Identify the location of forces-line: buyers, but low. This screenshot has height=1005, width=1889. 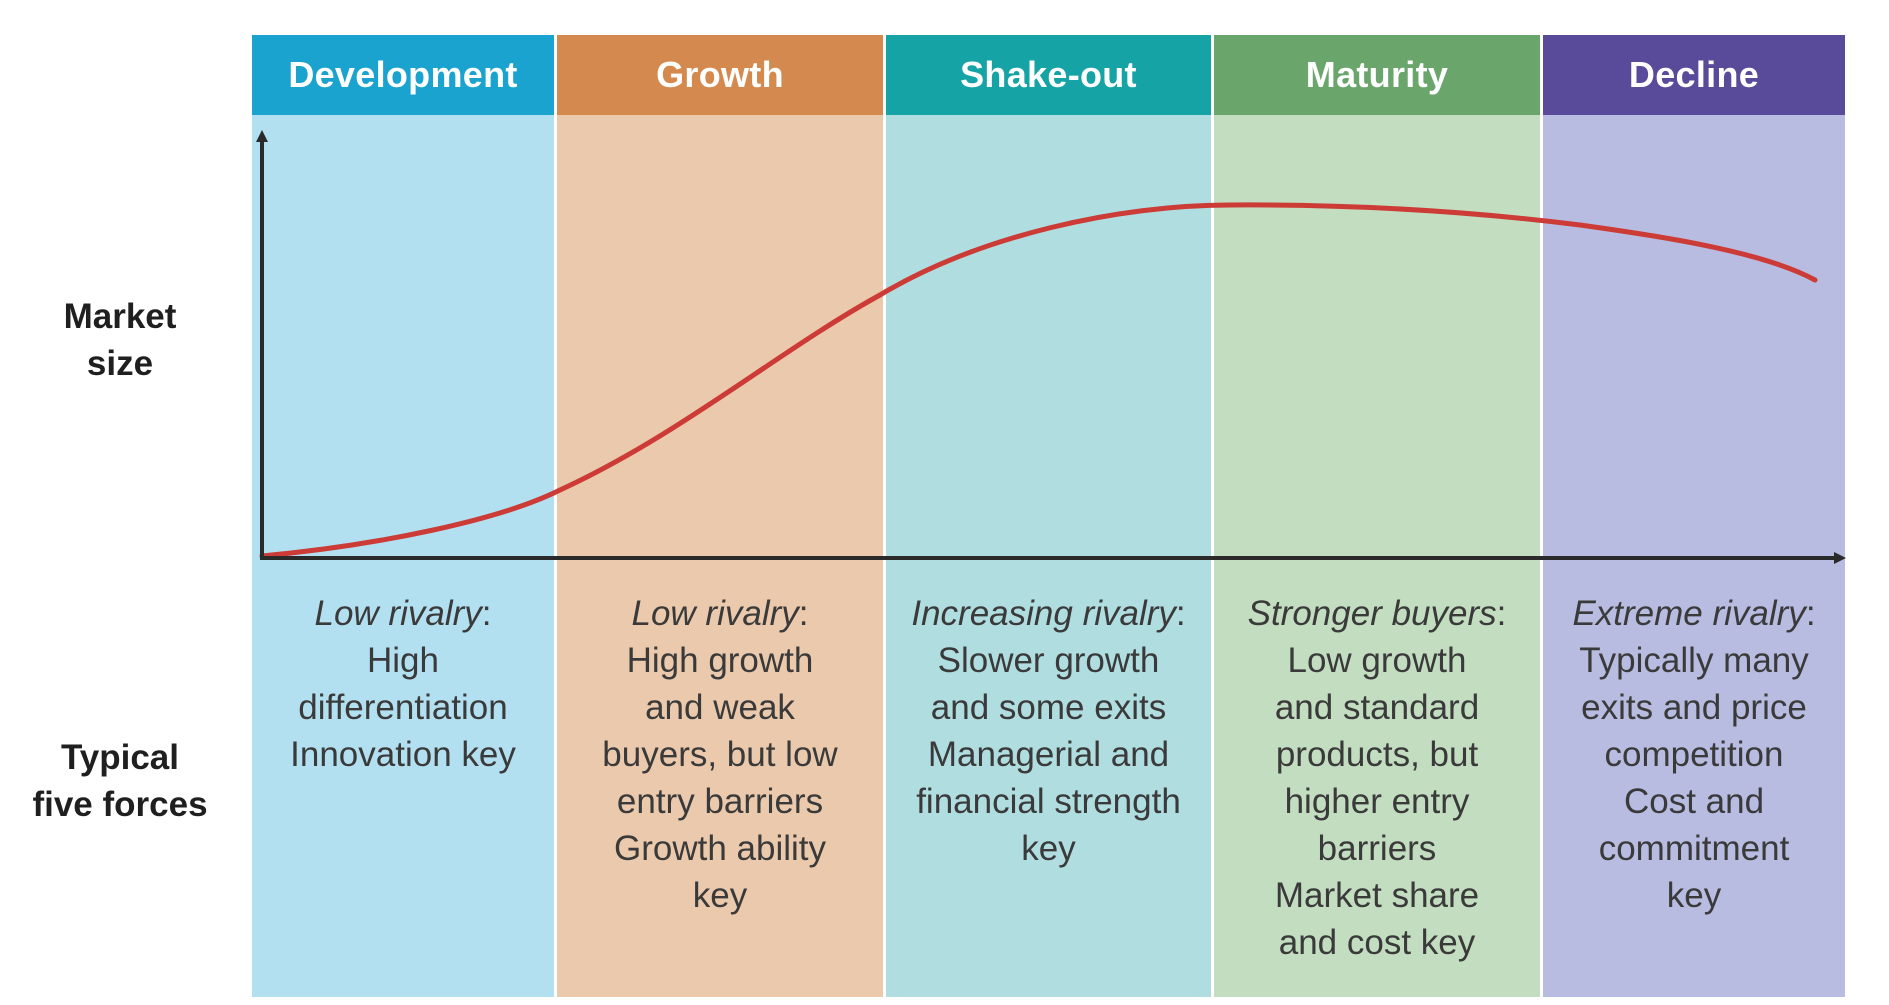
(720, 754).